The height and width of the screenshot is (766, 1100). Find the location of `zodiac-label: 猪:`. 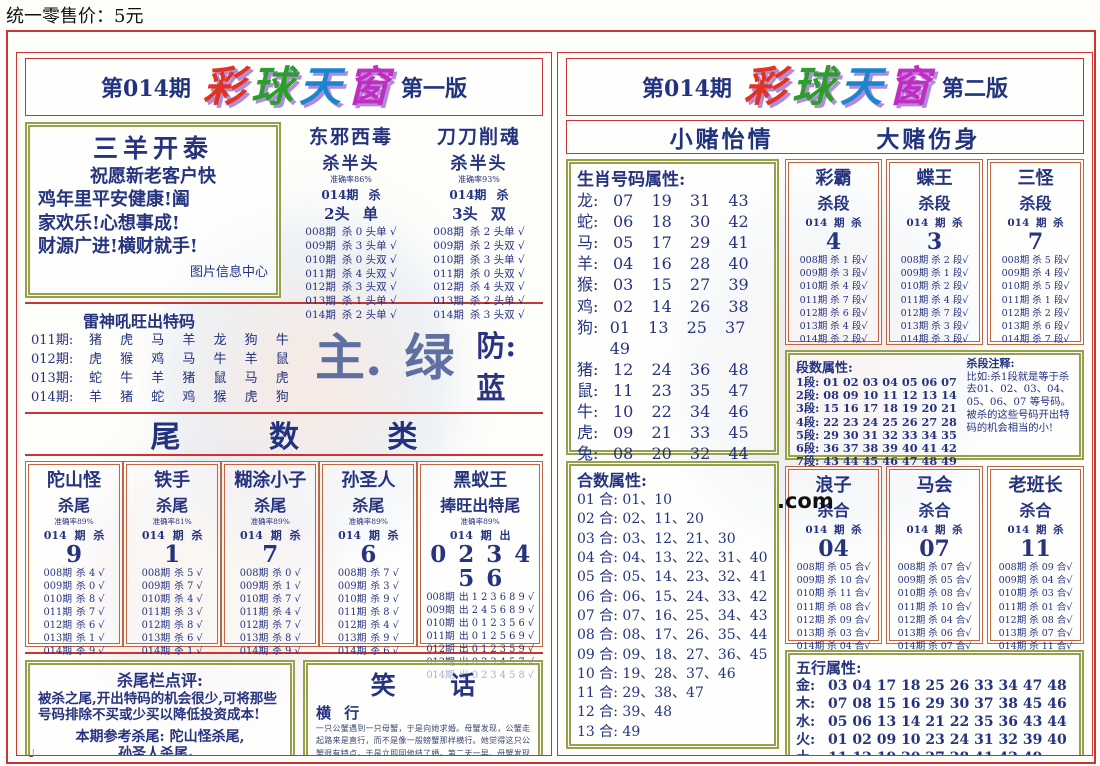

zodiac-label: 猪: is located at coordinates (588, 369).